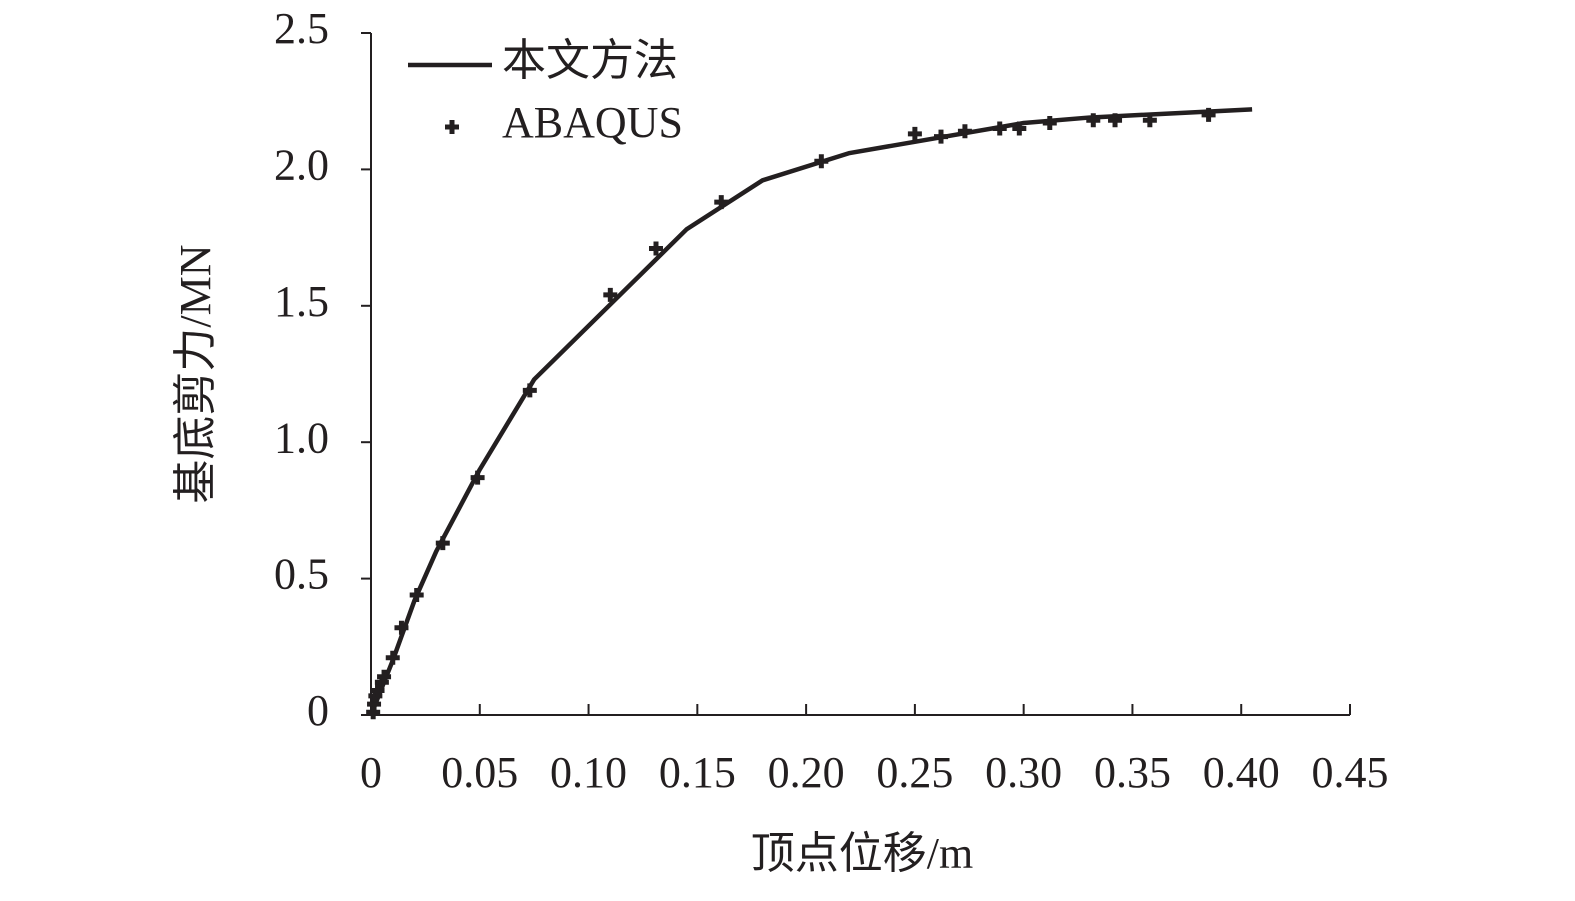 The image size is (1575, 901). Describe the element at coordinates (301, 301) in the screenshot. I see `y-tick-label: 1.5` at that location.